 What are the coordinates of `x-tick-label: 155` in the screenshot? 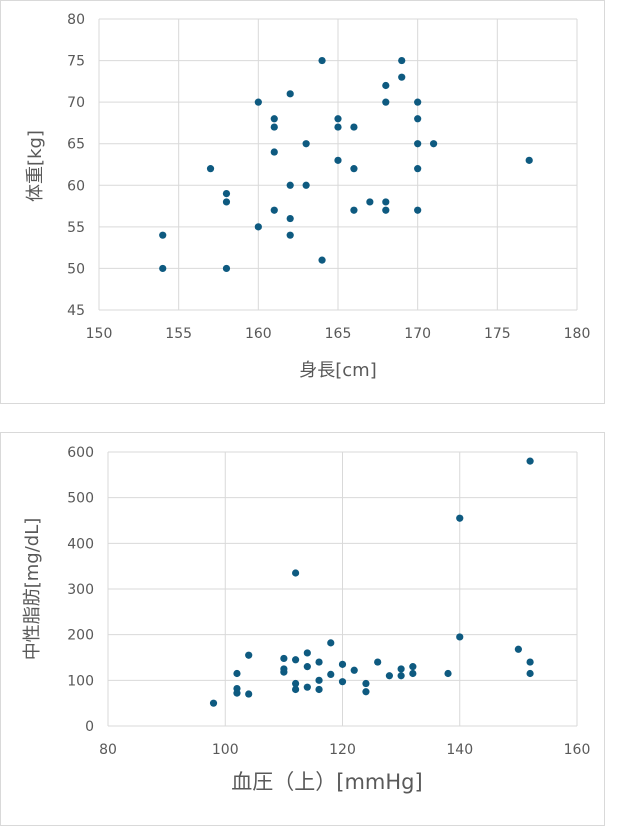 It's located at (178, 334).